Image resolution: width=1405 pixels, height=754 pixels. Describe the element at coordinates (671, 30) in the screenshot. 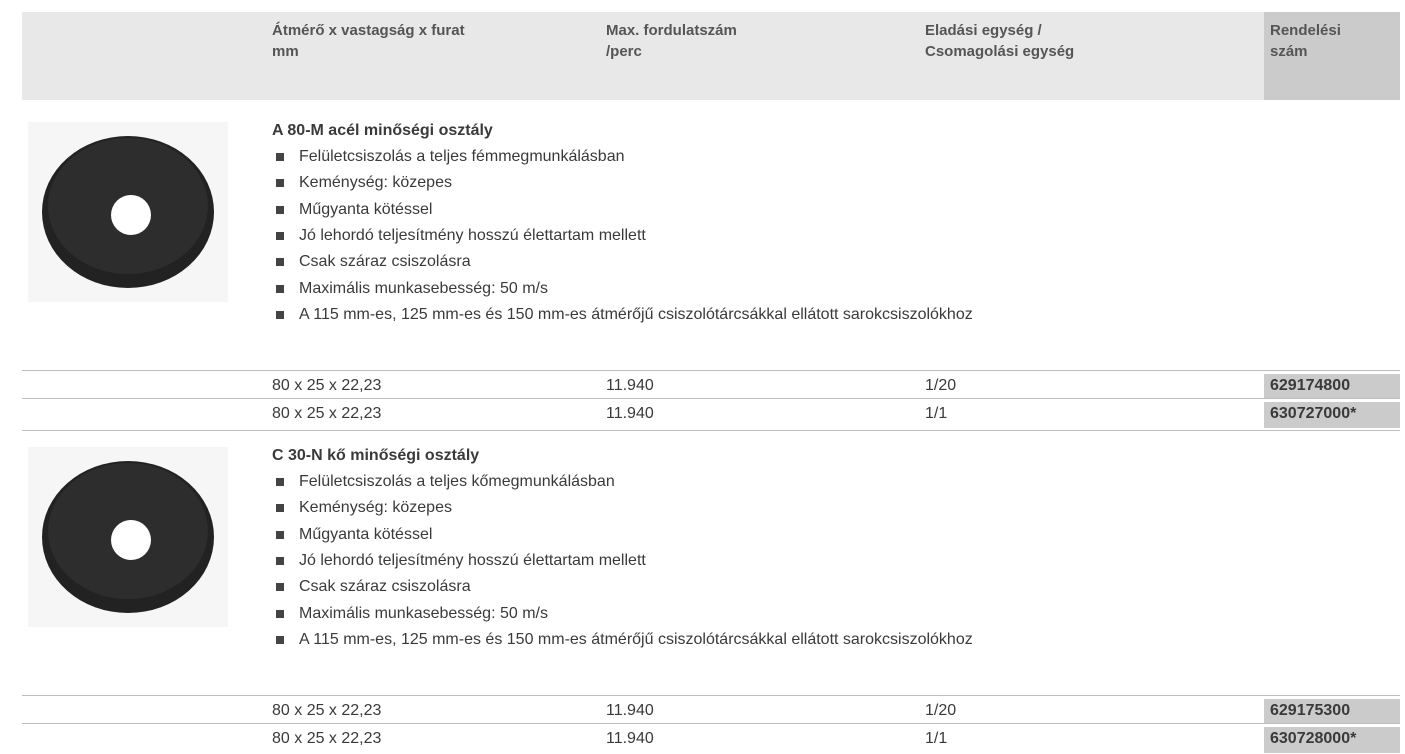

I see `header-label: Max. fordulatszám` at that location.